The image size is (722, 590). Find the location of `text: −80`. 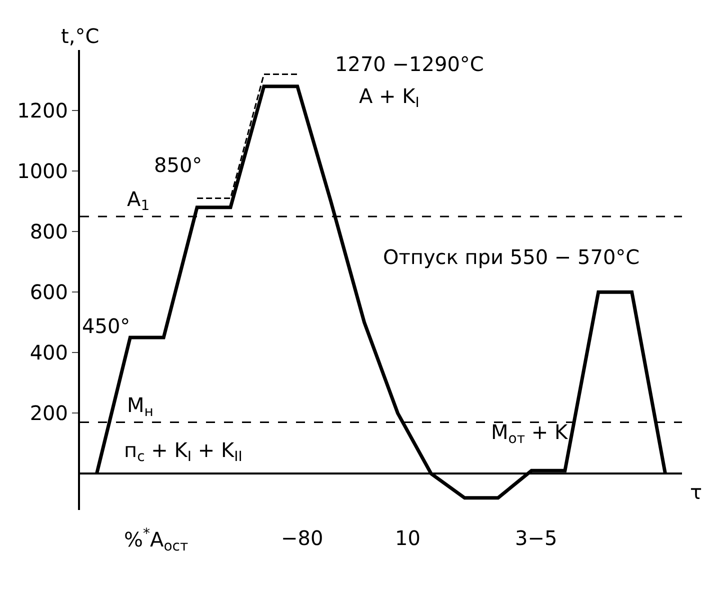

text: −80 is located at coordinates (302, 538).